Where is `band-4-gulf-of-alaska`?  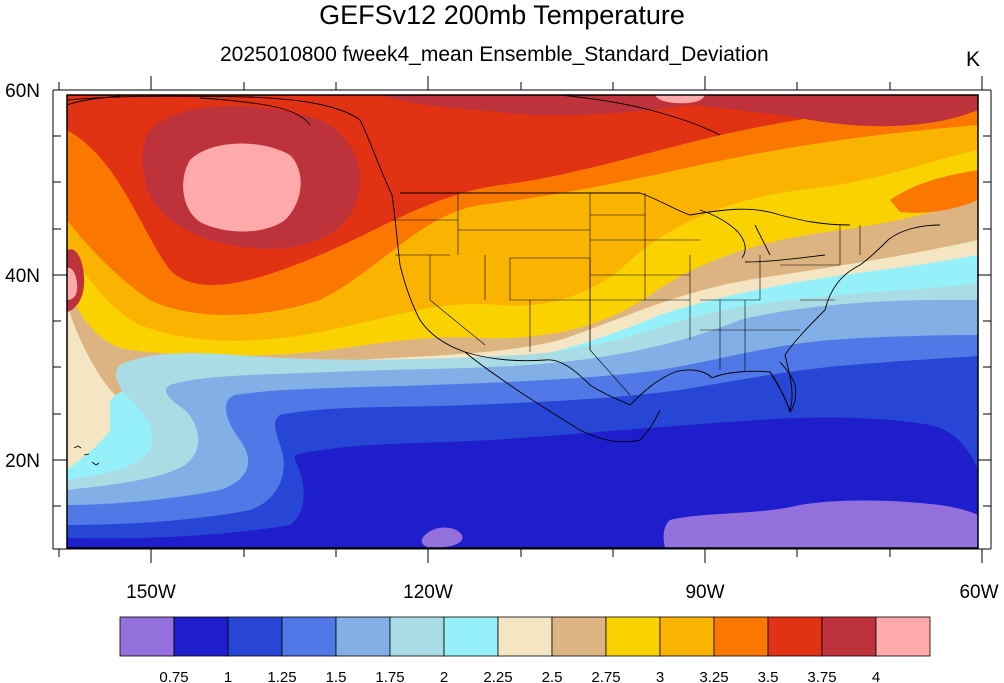
band-4-gulf-of-alaska is located at coordinates (242, 187).